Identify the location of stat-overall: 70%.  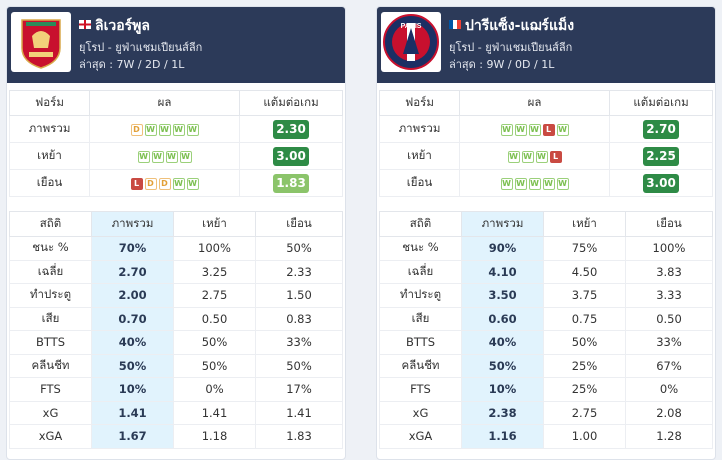
(132, 248).